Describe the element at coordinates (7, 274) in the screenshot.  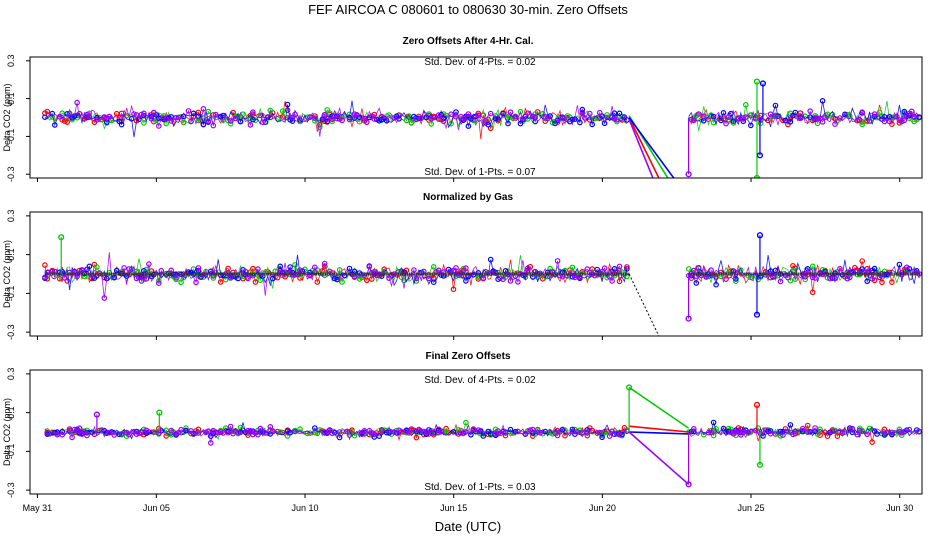
I see `y-axis-label: Delta CO2 (ppm)` at that location.